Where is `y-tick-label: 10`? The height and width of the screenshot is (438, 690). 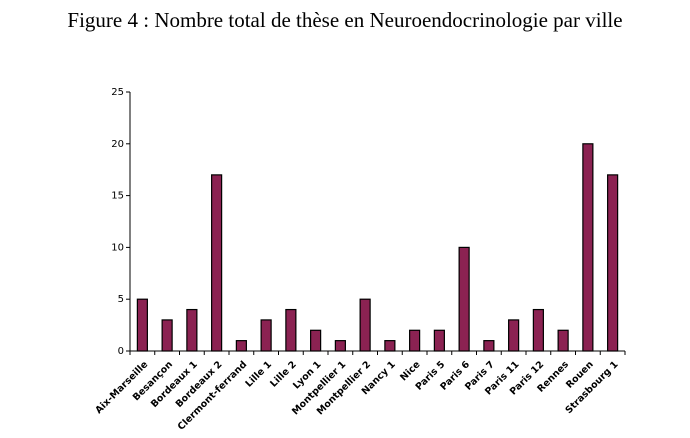
y-tick-label: 10 is located at coordinates (117, 247).